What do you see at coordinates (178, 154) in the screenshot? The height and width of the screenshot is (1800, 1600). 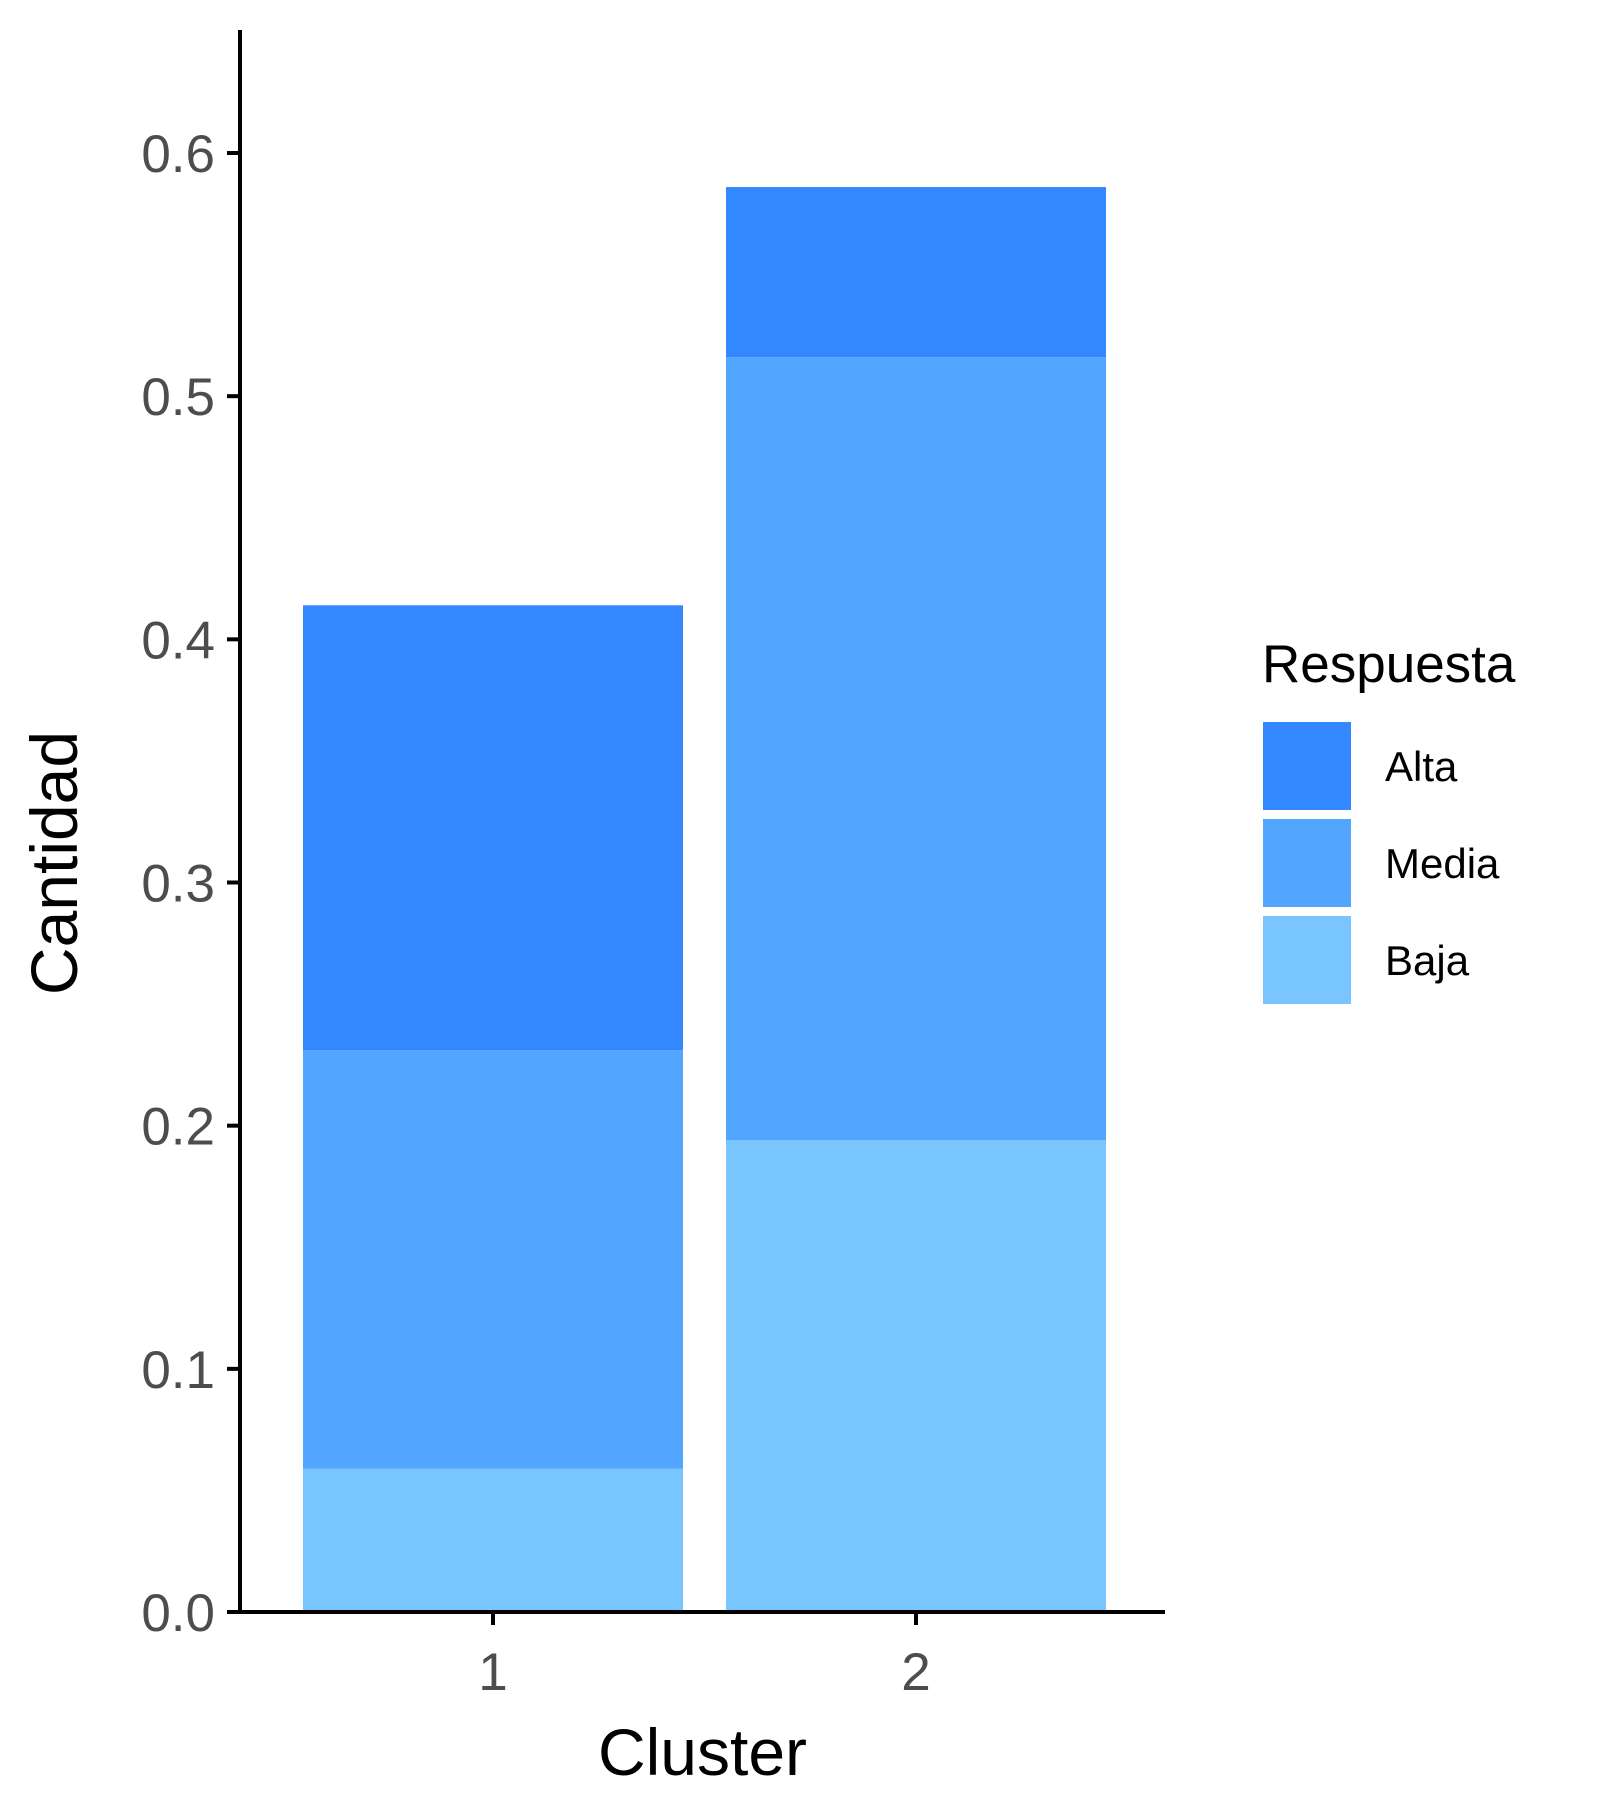 I see `y-tick-label: 0.6` at bounding box center [178, 154].